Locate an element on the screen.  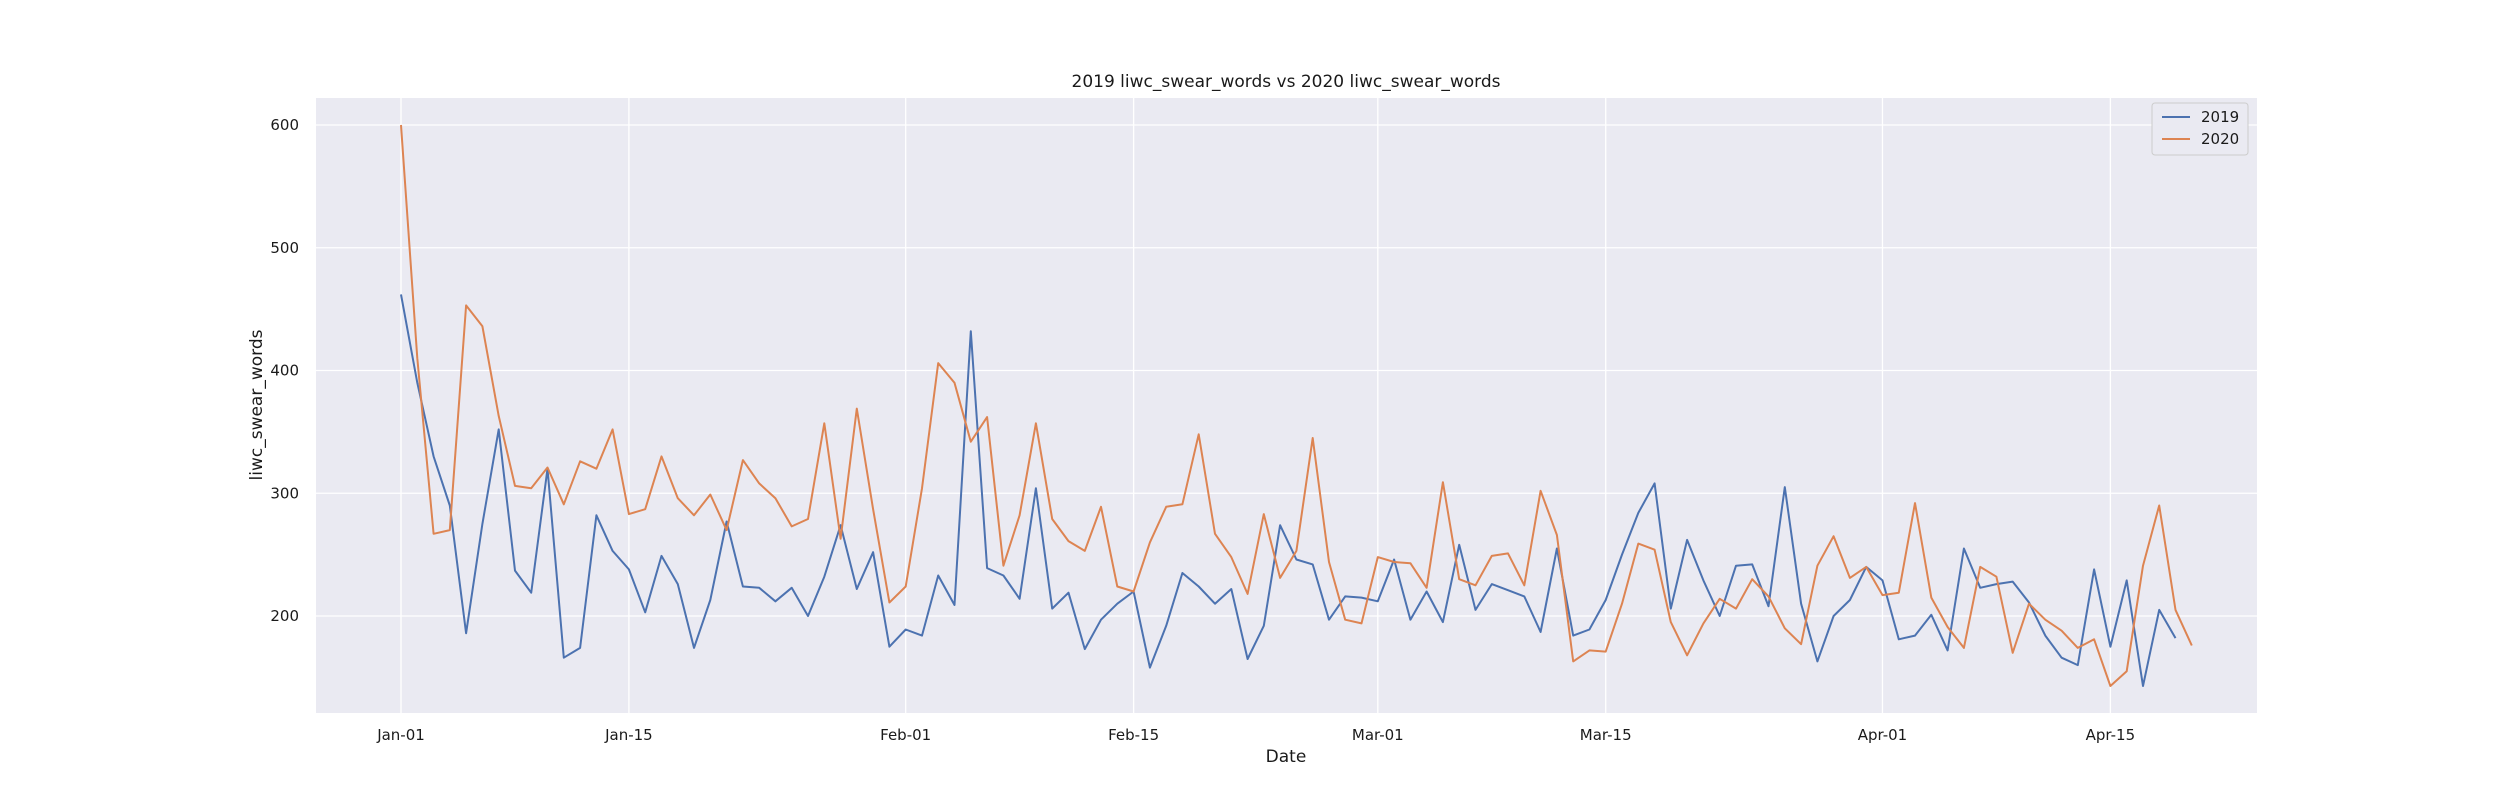
y-tick-label: 400 is located at coordinates (284, 371).